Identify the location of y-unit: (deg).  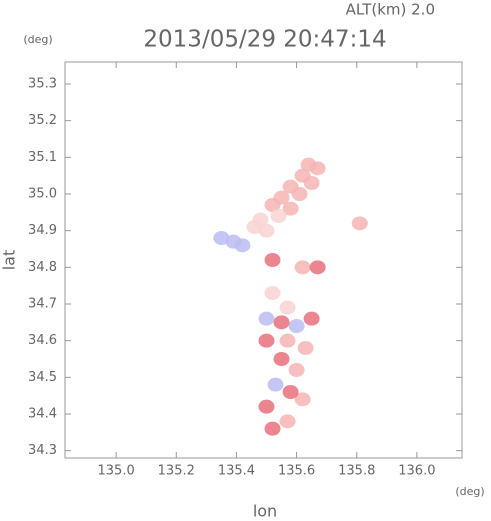
(37, 39).